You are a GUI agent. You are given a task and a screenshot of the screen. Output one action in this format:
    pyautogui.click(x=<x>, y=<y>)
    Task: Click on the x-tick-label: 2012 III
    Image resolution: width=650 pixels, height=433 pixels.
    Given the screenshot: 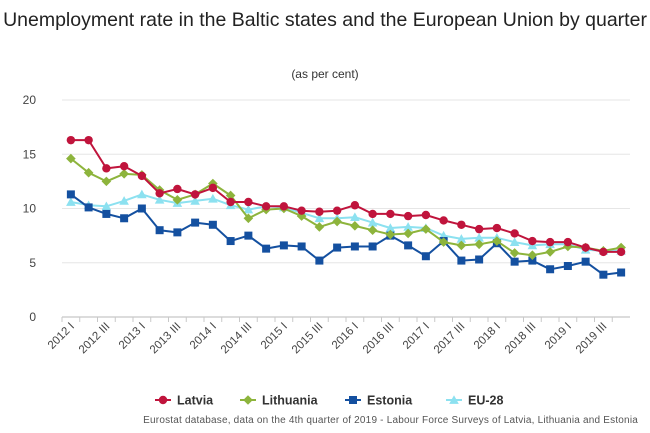 What is the action you would take?
    pyautogui.click(x=95, y=339)
    